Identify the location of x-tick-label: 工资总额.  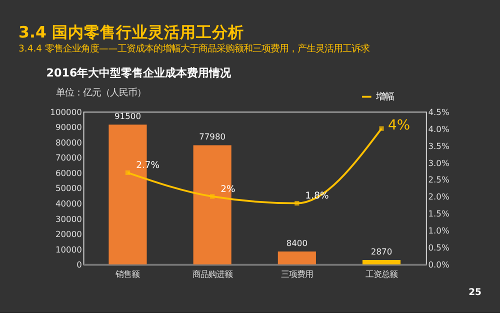
(382, 273).